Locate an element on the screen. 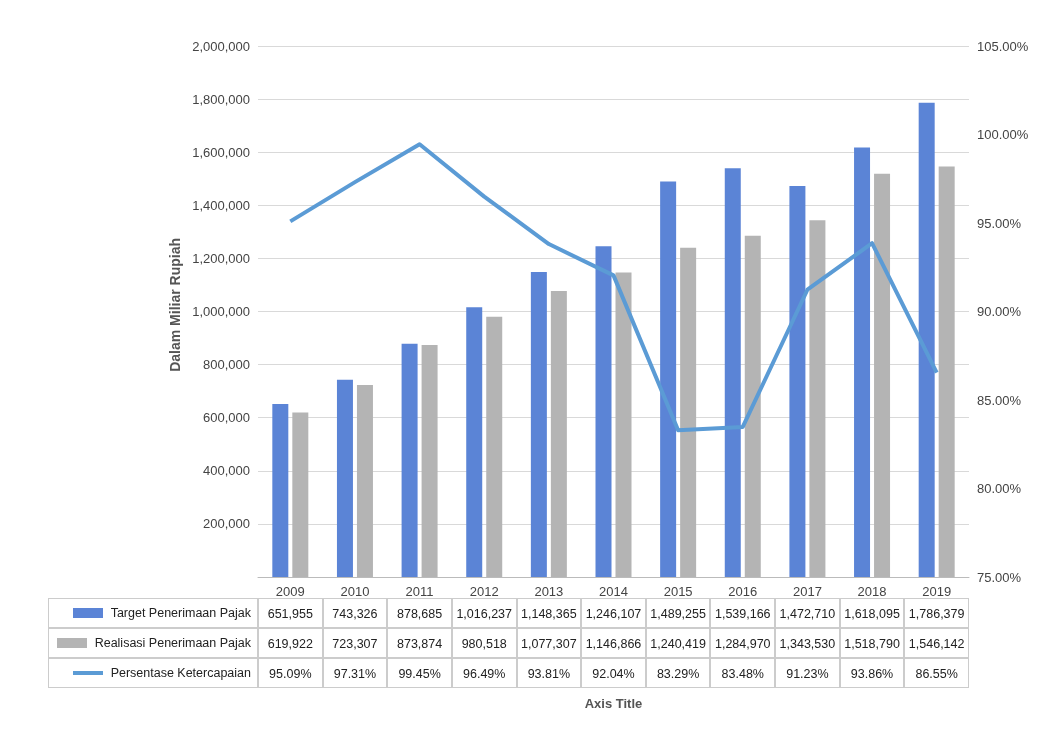 The image size is (1041, 731). data-label: 1,489,255 is located at coordinates (678, 613).